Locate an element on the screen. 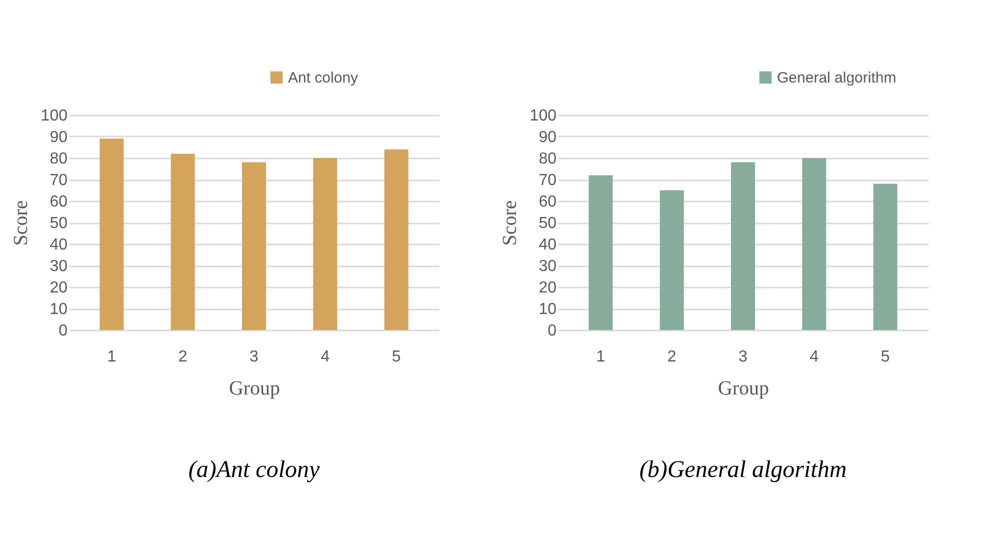 This screenshot has width=989, height=542. text: (b)General algorithm is located at coordinates (743, 470).